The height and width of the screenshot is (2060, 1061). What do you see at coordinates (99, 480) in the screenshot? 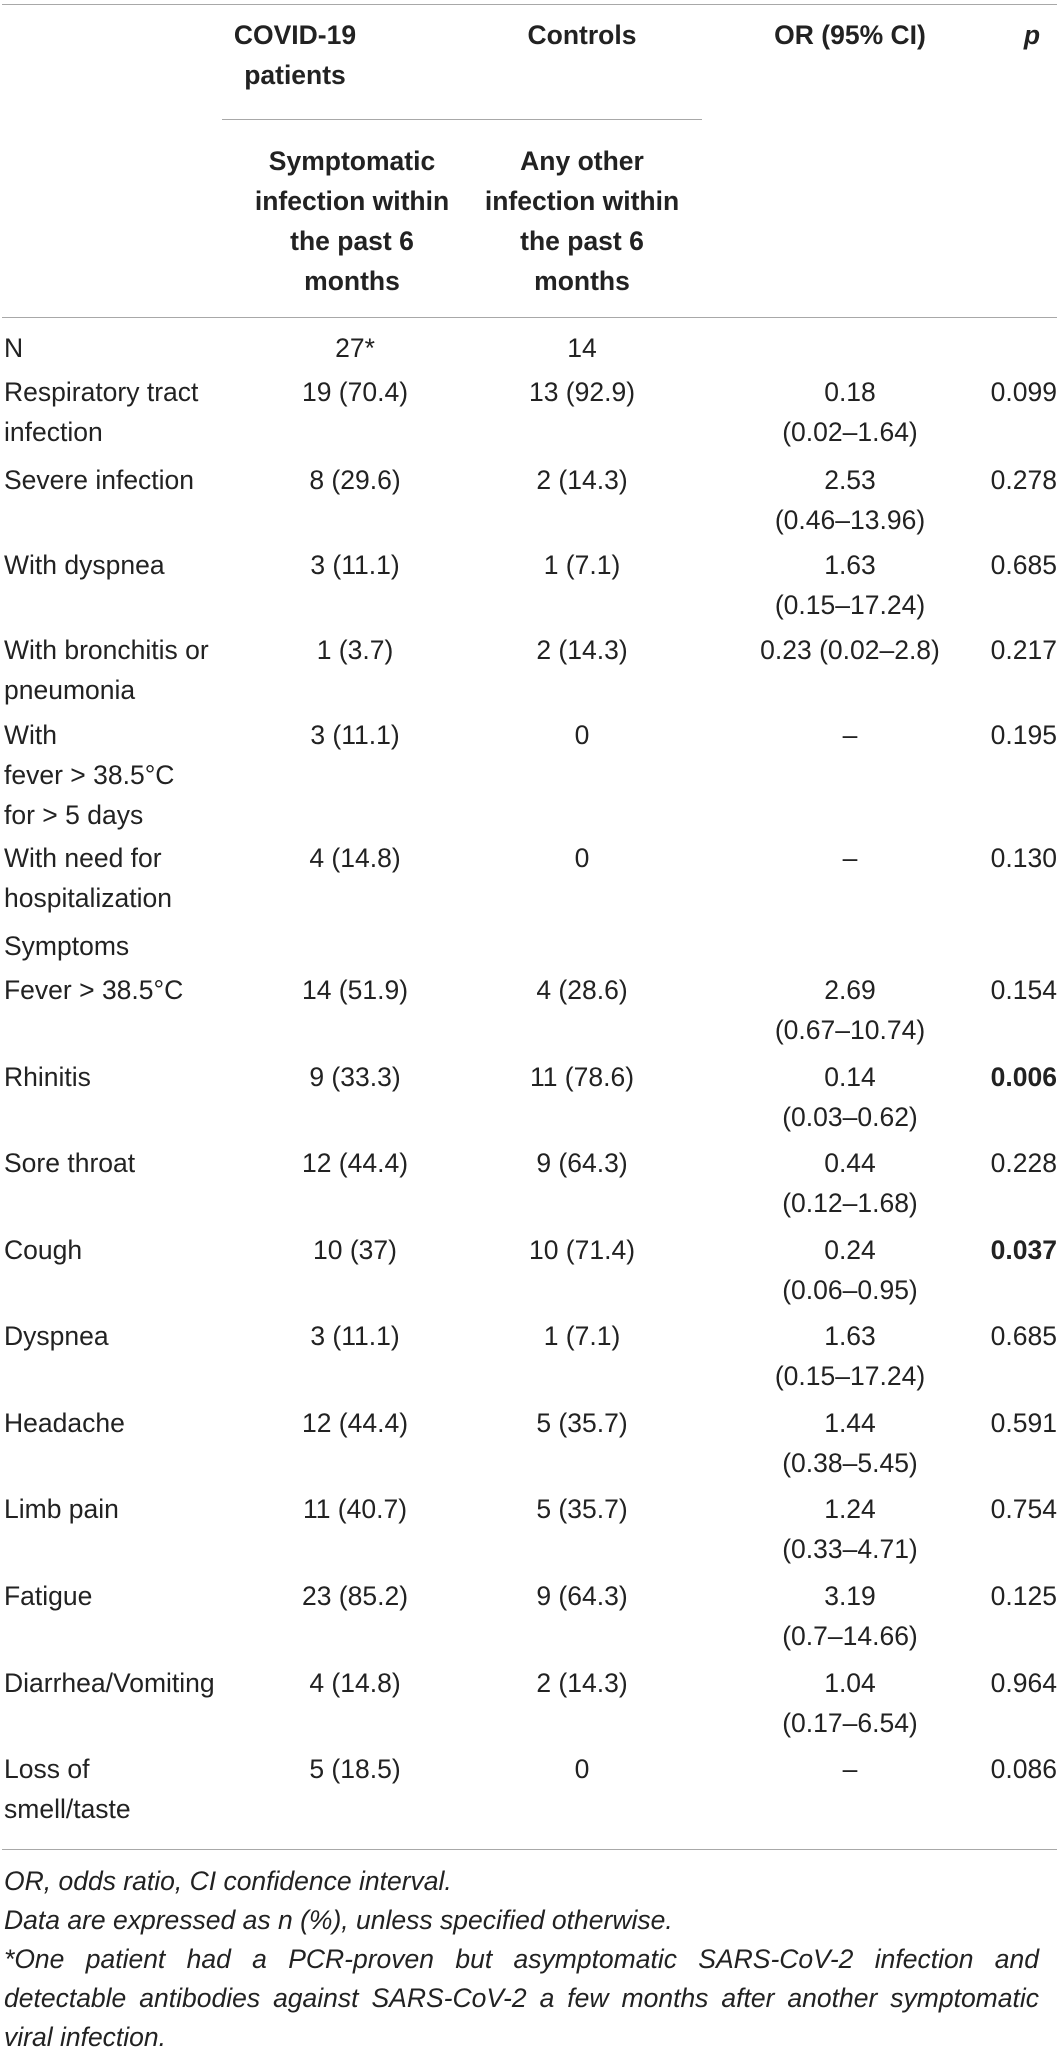
I see `row-label: Severe infection` at bounding box center [99, 480].